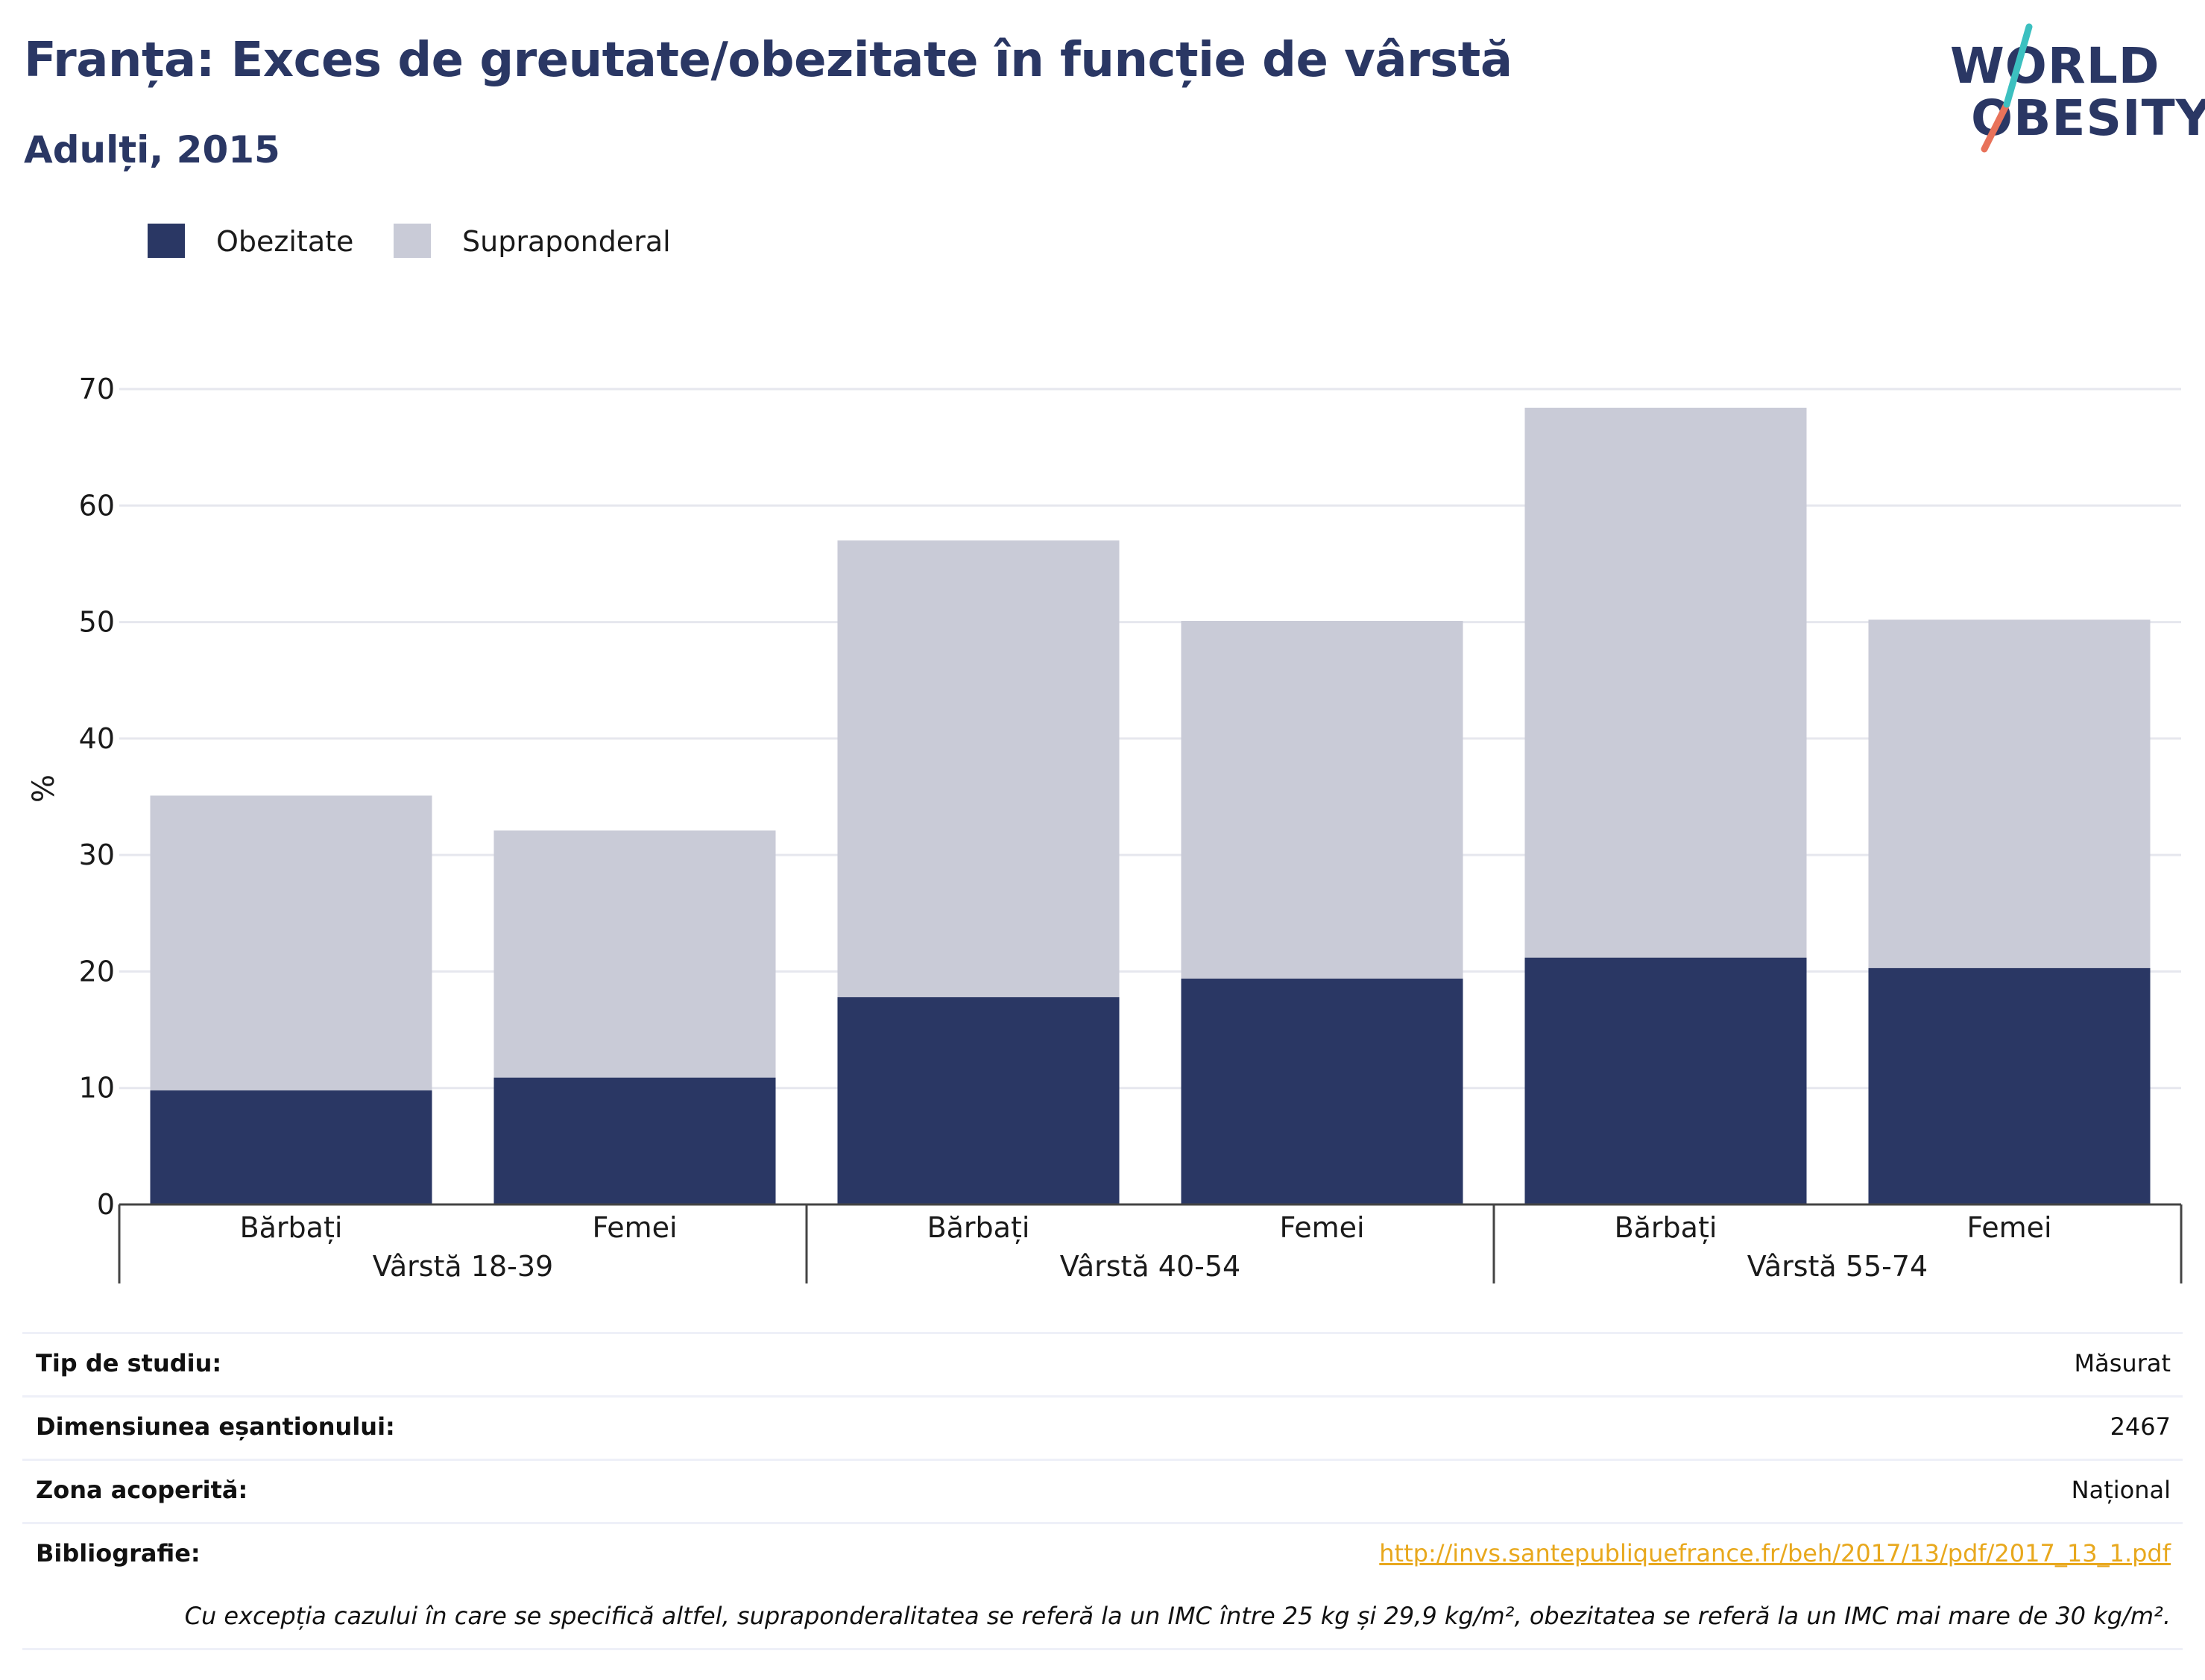  Describe the element at coordinates (166, 241) in the screenshot. I see `legend-swatch-obesity` at that location.